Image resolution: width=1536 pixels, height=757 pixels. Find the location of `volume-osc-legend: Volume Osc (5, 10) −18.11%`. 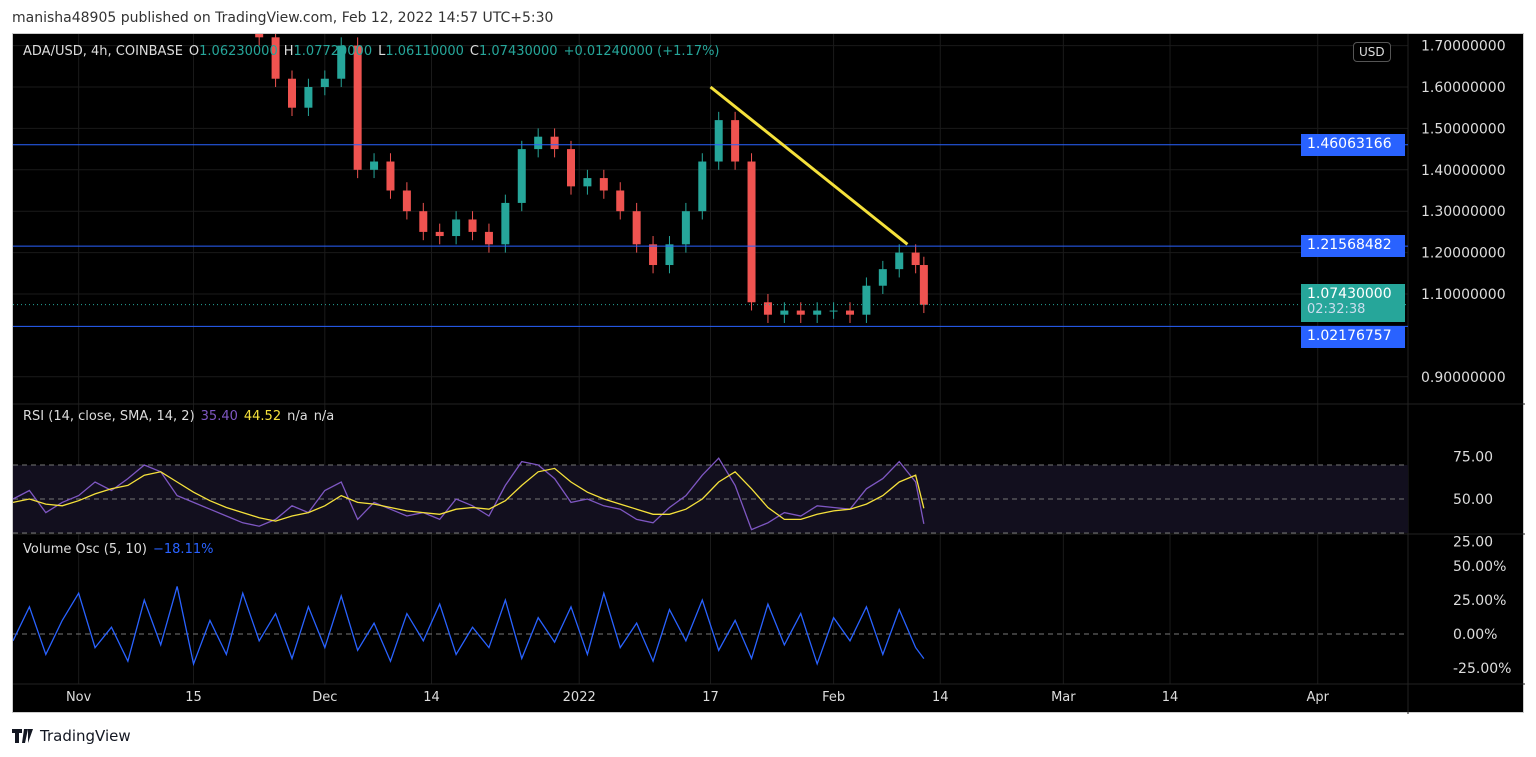

volume-osc-legend: Volume Osc (5, 10) −18.11% is located at coordinates (121, 549).